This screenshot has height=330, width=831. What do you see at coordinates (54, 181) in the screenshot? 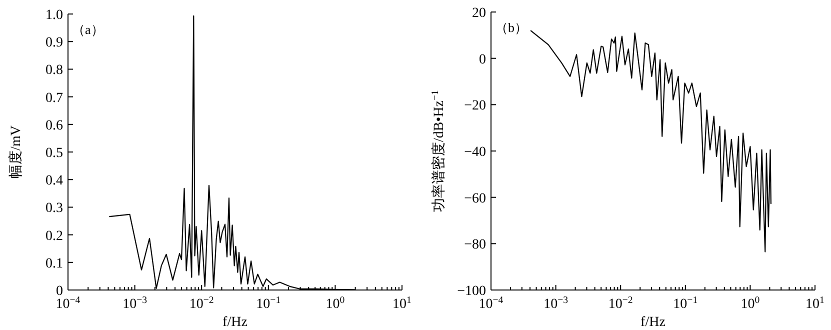
I see `y-tick-label: 0.4` at bounding box center [54, 181].